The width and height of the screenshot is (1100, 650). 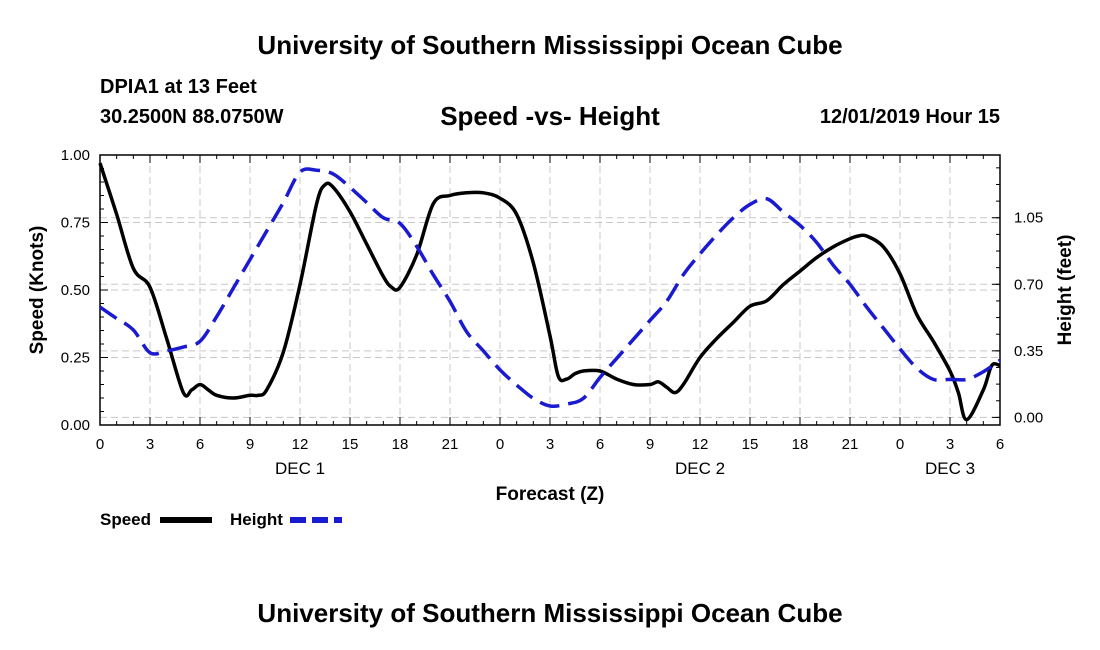 What do you see at coordinates (1028, 351) in the screenshot?
I see `y2-tick-label: 0.35` at bounding box center [1028, 351].